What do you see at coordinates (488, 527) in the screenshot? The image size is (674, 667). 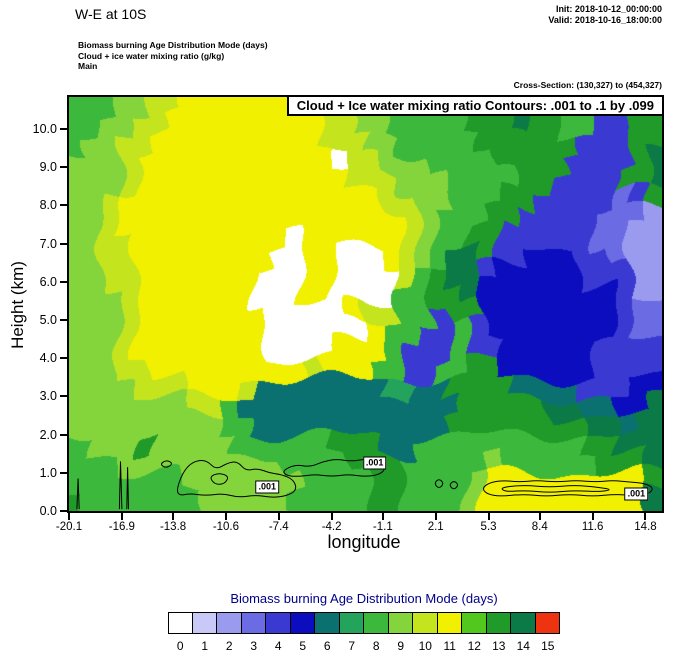 I see `x-tick-label: 5.3` at bounding box center [488, 527].